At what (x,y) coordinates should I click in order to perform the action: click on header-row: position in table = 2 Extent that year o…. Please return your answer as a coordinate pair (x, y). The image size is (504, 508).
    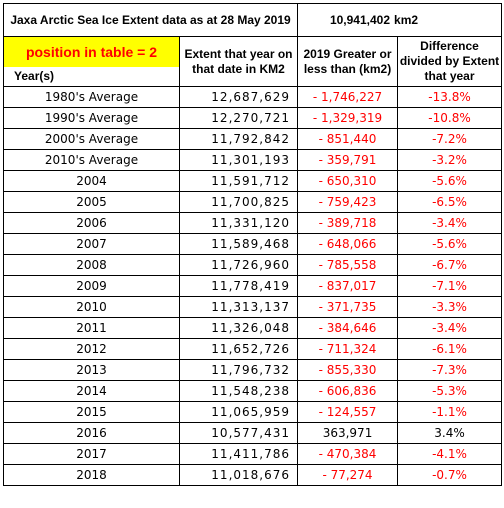
    Looking at the image, I should click on (253, 61).